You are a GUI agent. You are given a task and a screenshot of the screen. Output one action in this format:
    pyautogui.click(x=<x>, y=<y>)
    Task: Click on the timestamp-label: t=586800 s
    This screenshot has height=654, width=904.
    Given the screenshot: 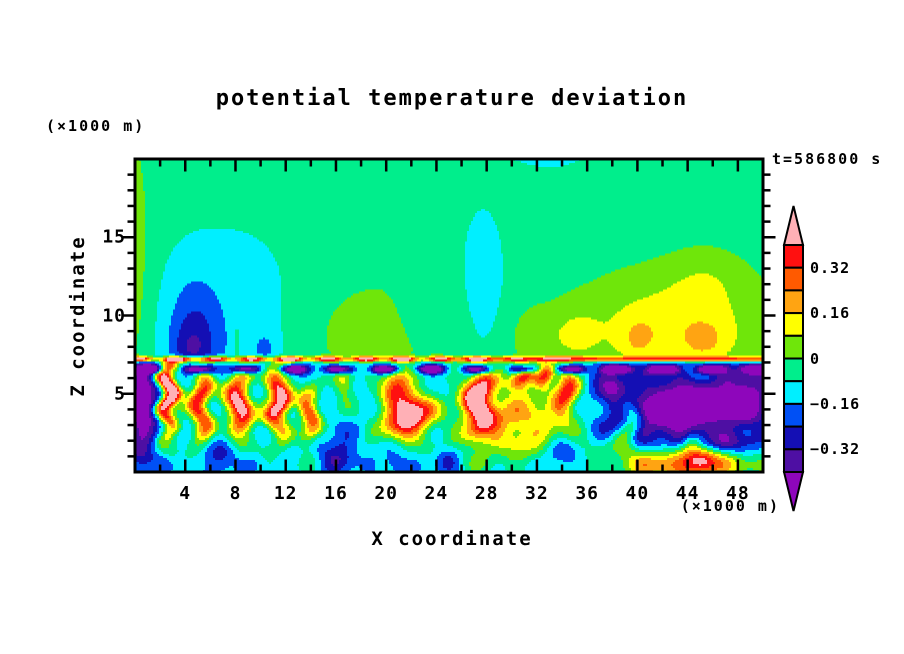 What is the action you would take?
    pyautogui.click(x=827, y=159)
    